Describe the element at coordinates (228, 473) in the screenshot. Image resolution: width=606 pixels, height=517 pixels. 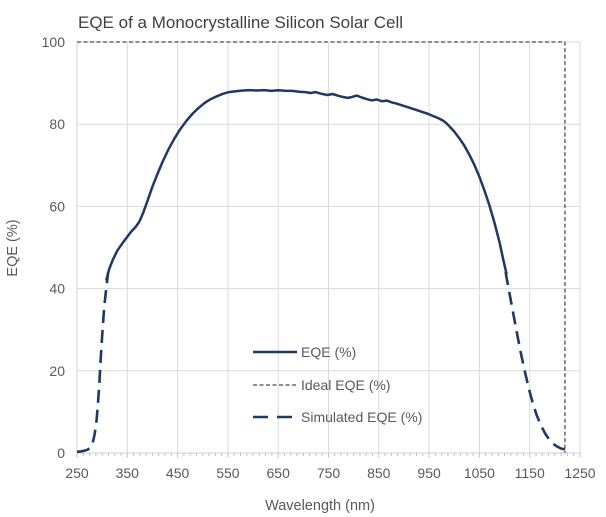
I see `x-tick-label: 550` at that location.